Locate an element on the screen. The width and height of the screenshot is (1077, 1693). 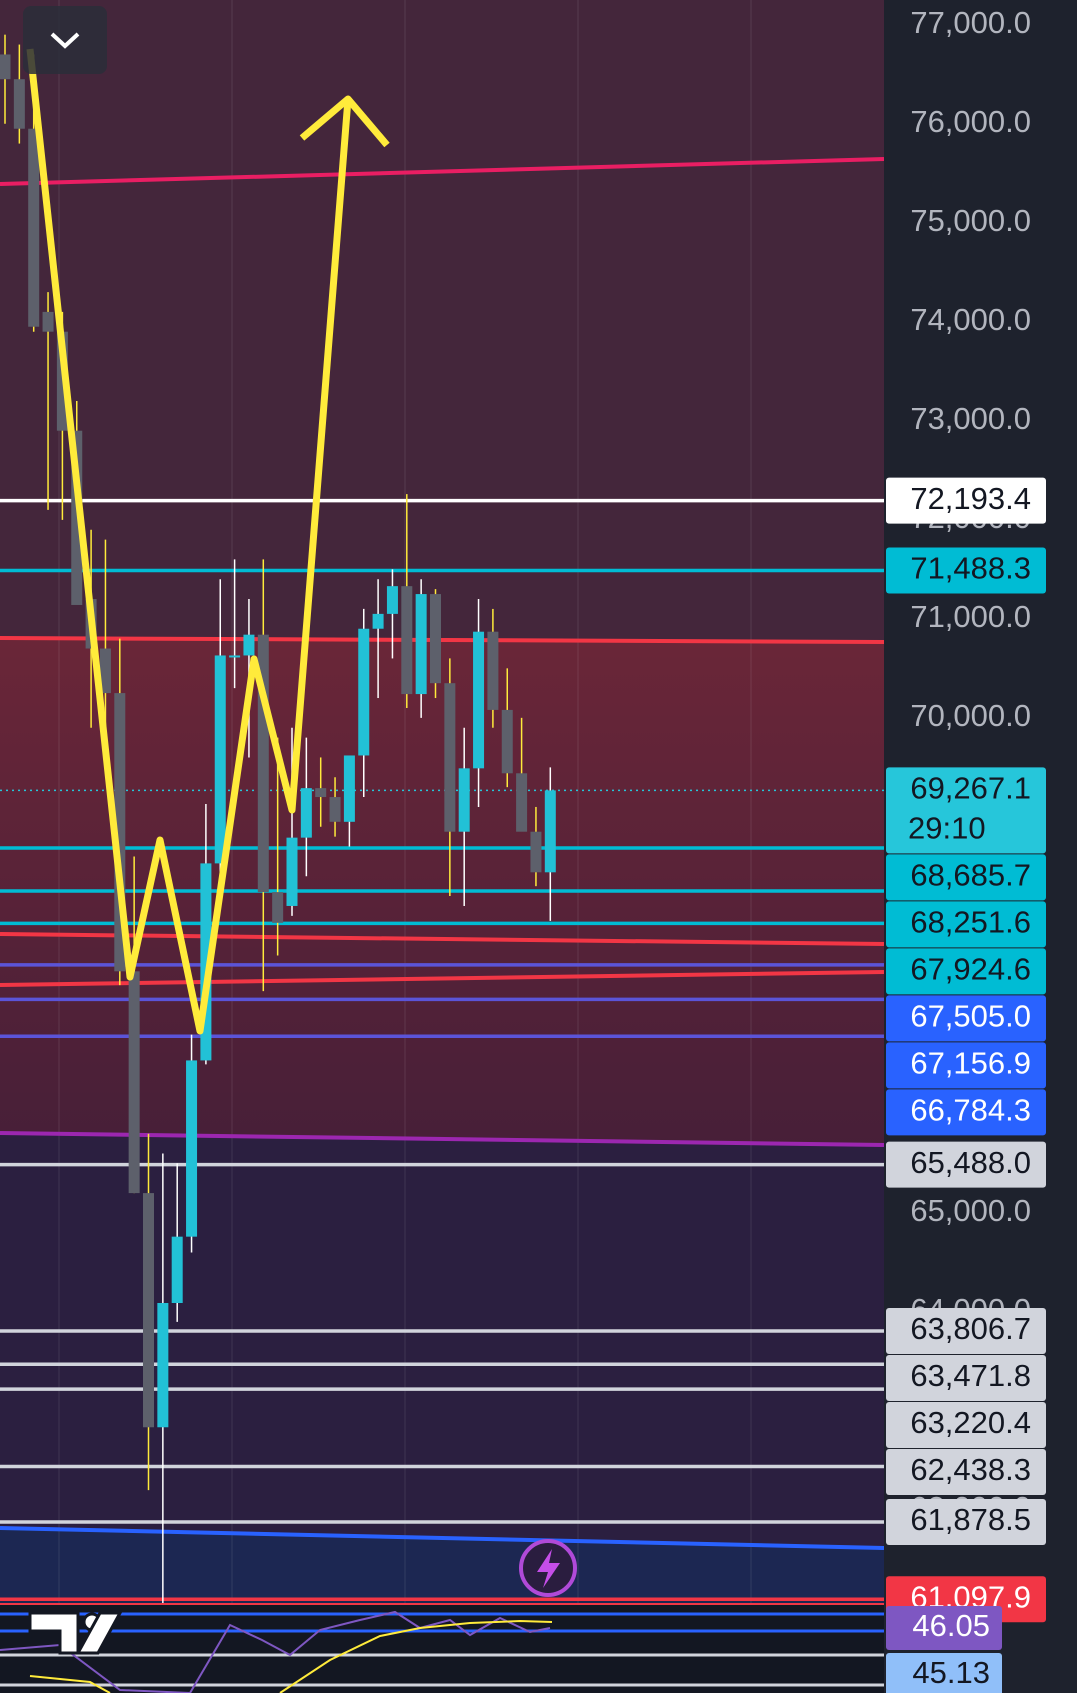
collapse-button is located at coordinates (65, 40).